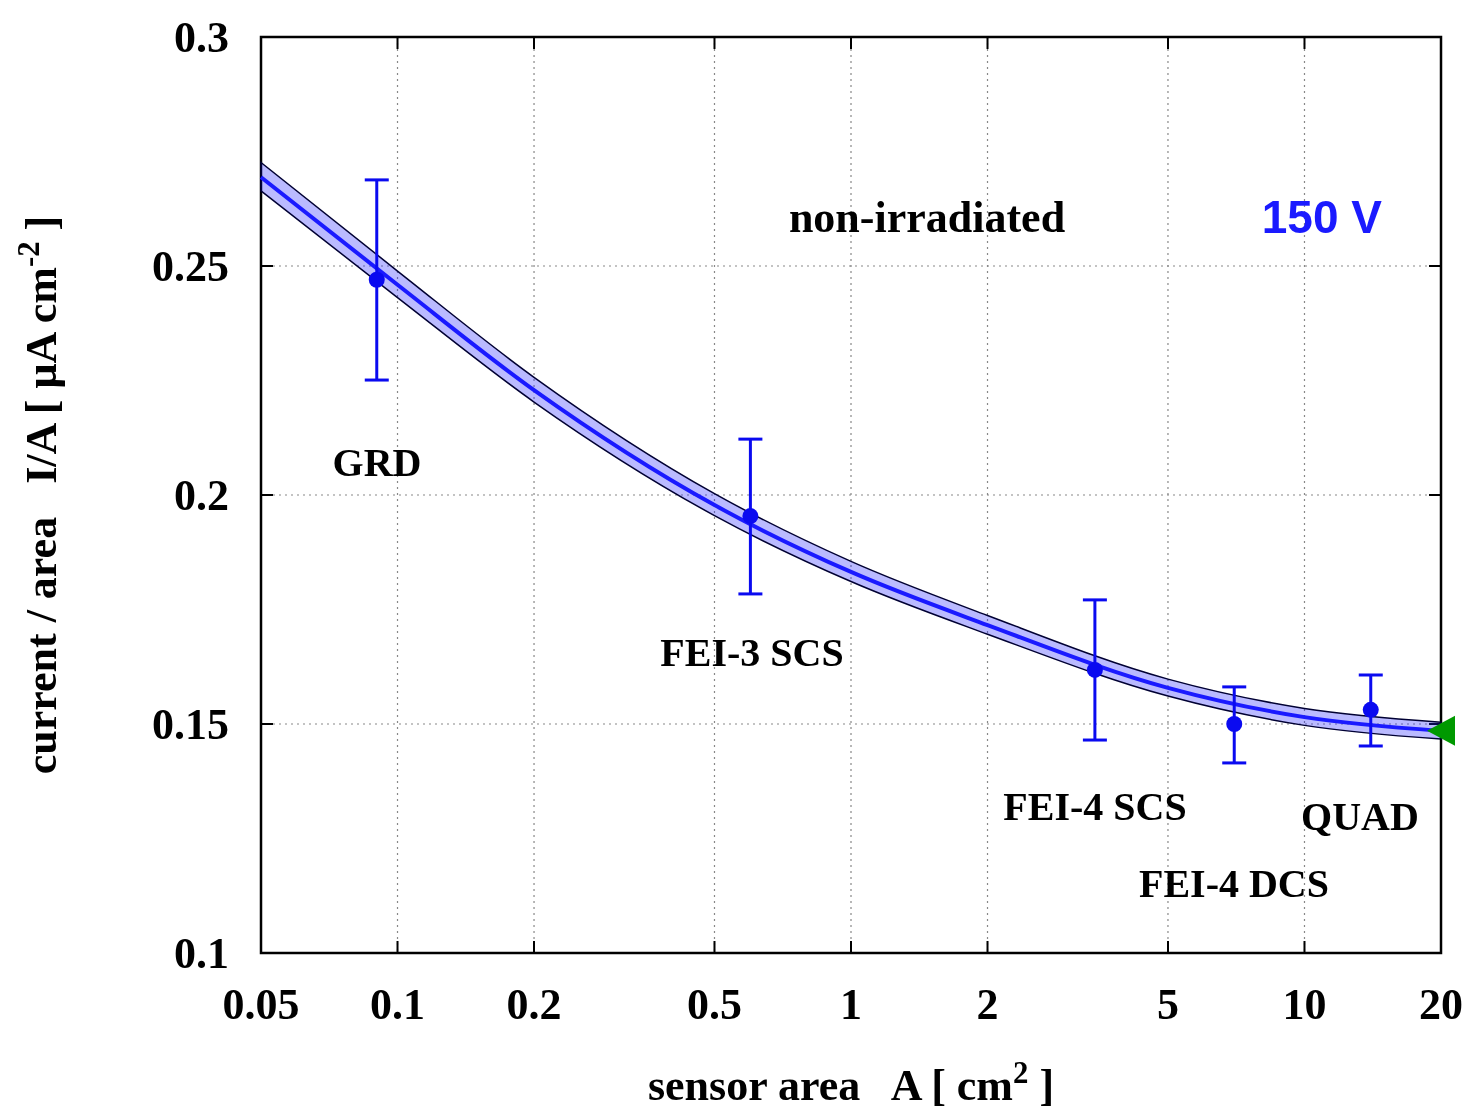 The width and height of the screenshot is (1475, 1112). Describe the element at coordinates (851, 1004) in the screenshot. I see `x-tick-label: 1` at that location.